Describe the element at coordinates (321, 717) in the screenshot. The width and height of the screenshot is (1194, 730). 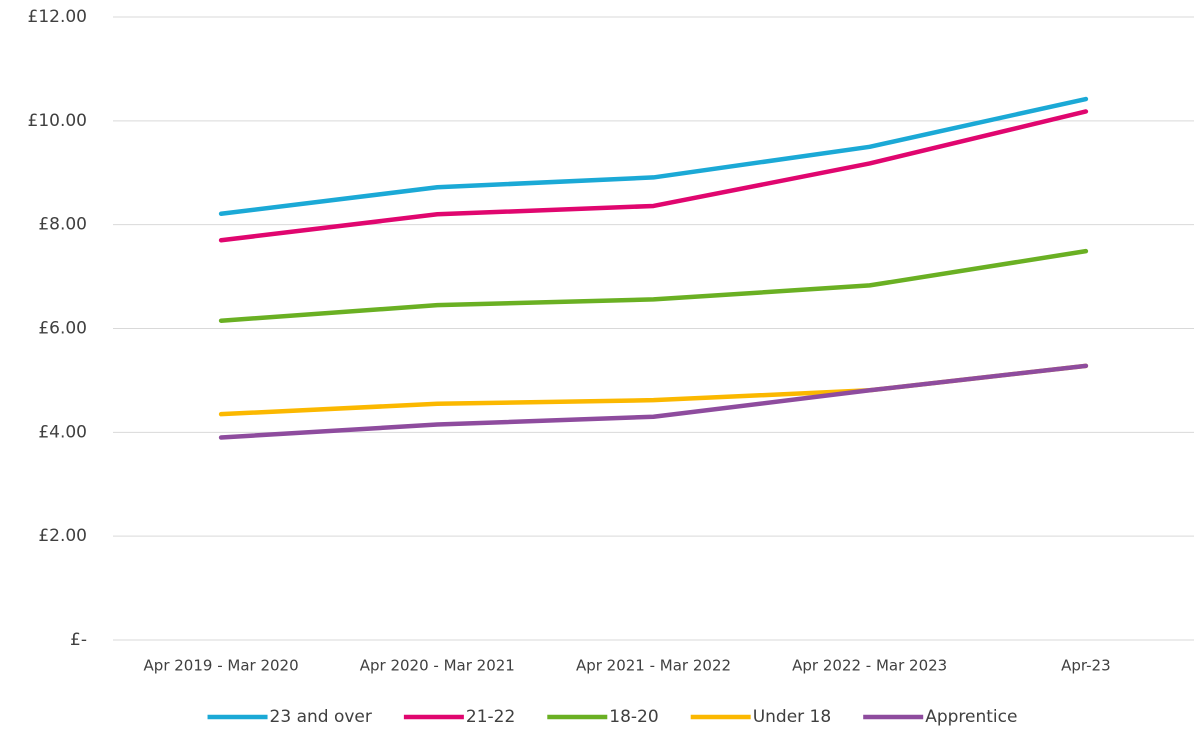
I see `legend-label: 23 and over` at that location.